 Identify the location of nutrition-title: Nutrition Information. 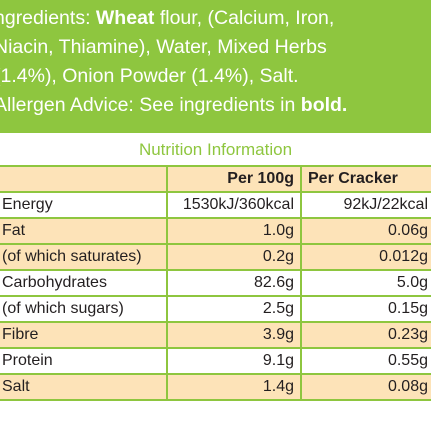
(215, 149).